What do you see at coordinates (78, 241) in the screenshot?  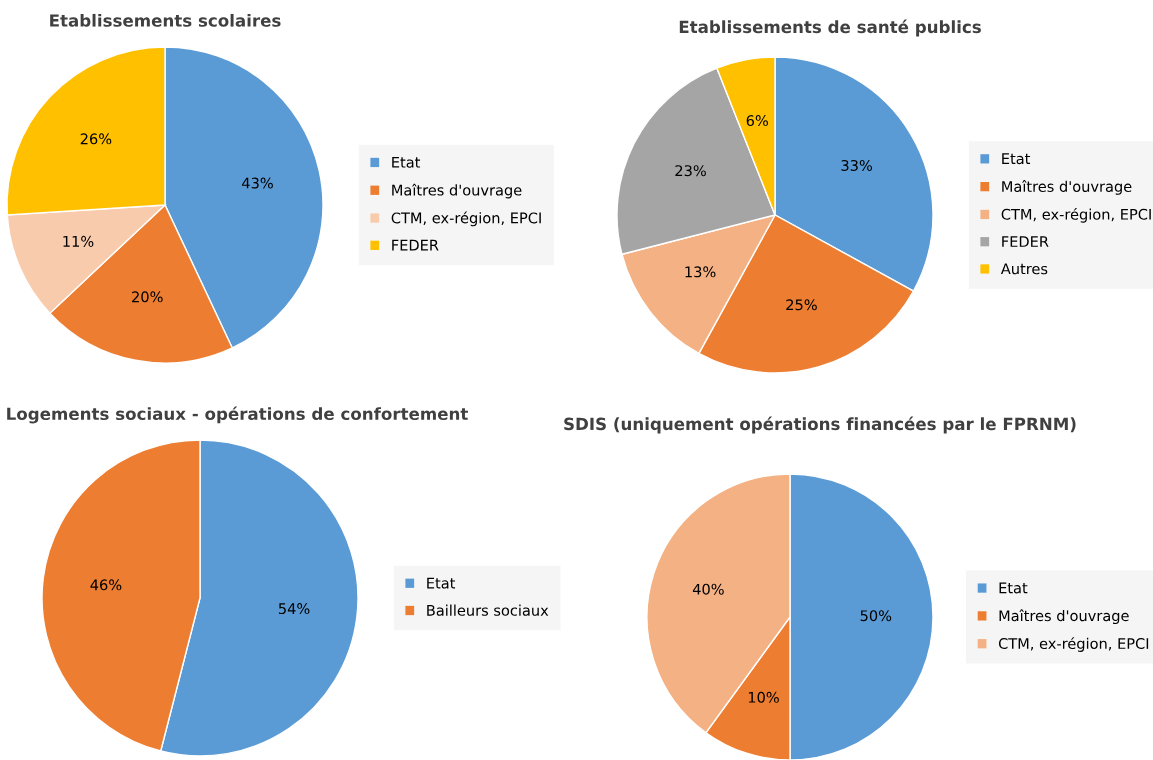 I see `data-label: 11%` at bounding box center [78, 241].